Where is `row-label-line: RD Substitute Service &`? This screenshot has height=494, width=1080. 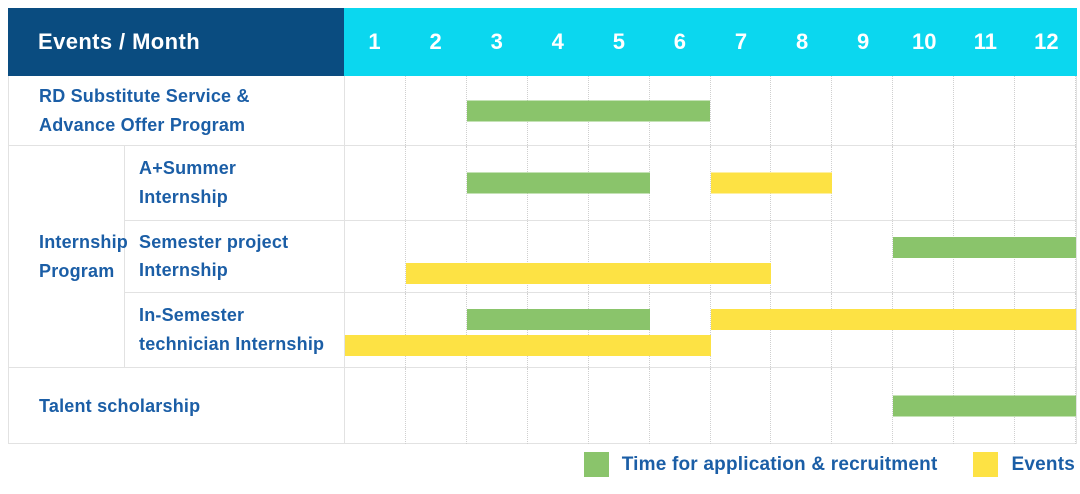
row-label-line: RD Substitute Service & is located at coordinates (144, 95).